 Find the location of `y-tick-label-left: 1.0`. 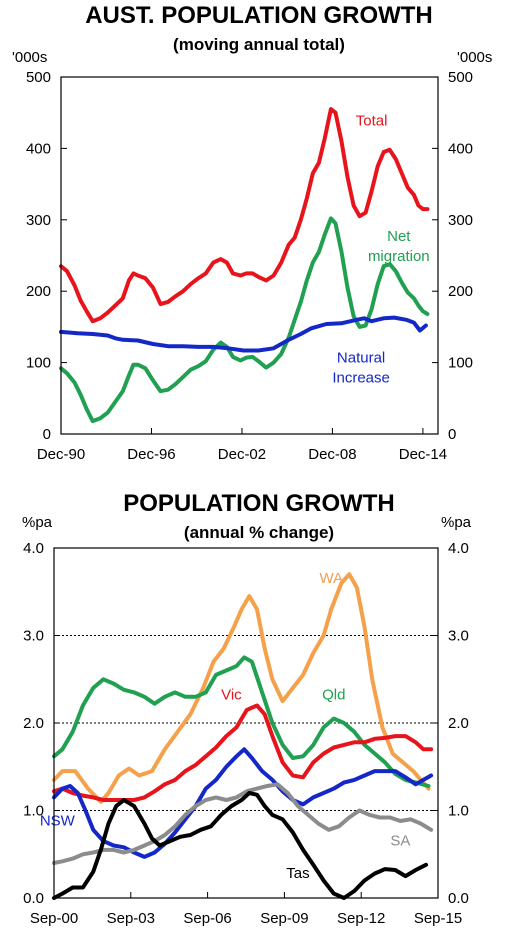

y-tick-label-left: 1.0 is located at coordinates (33, 811).